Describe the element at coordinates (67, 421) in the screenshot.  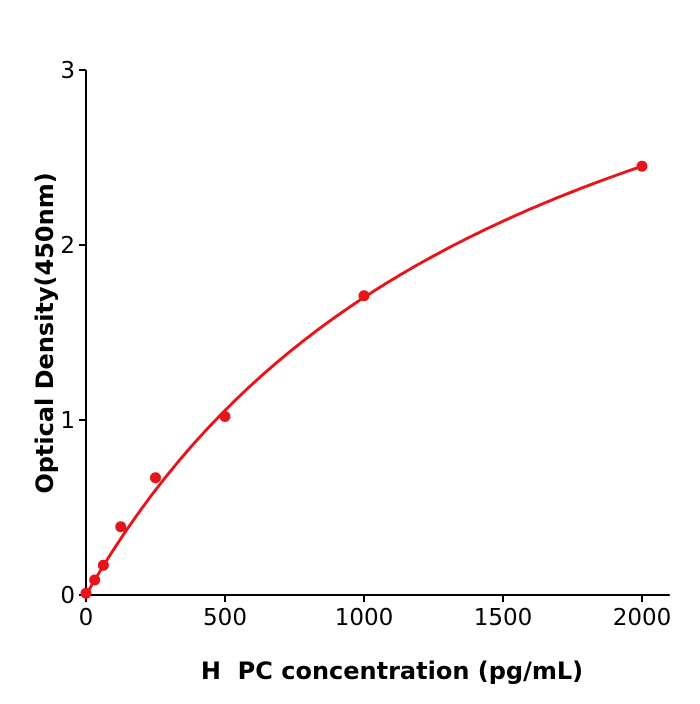
I see `y-tick-label: 1` at that location.